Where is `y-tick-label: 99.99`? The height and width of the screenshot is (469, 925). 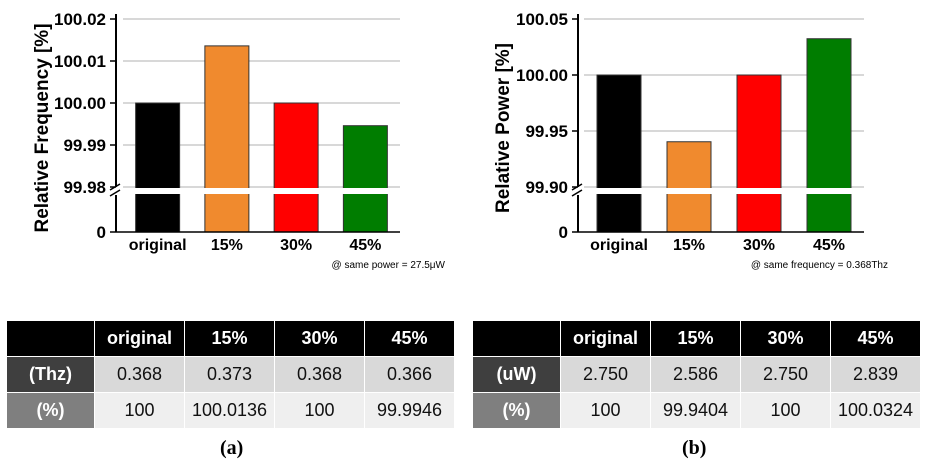
y-tick-label: 99.99 is located at coordinates (84, 145).